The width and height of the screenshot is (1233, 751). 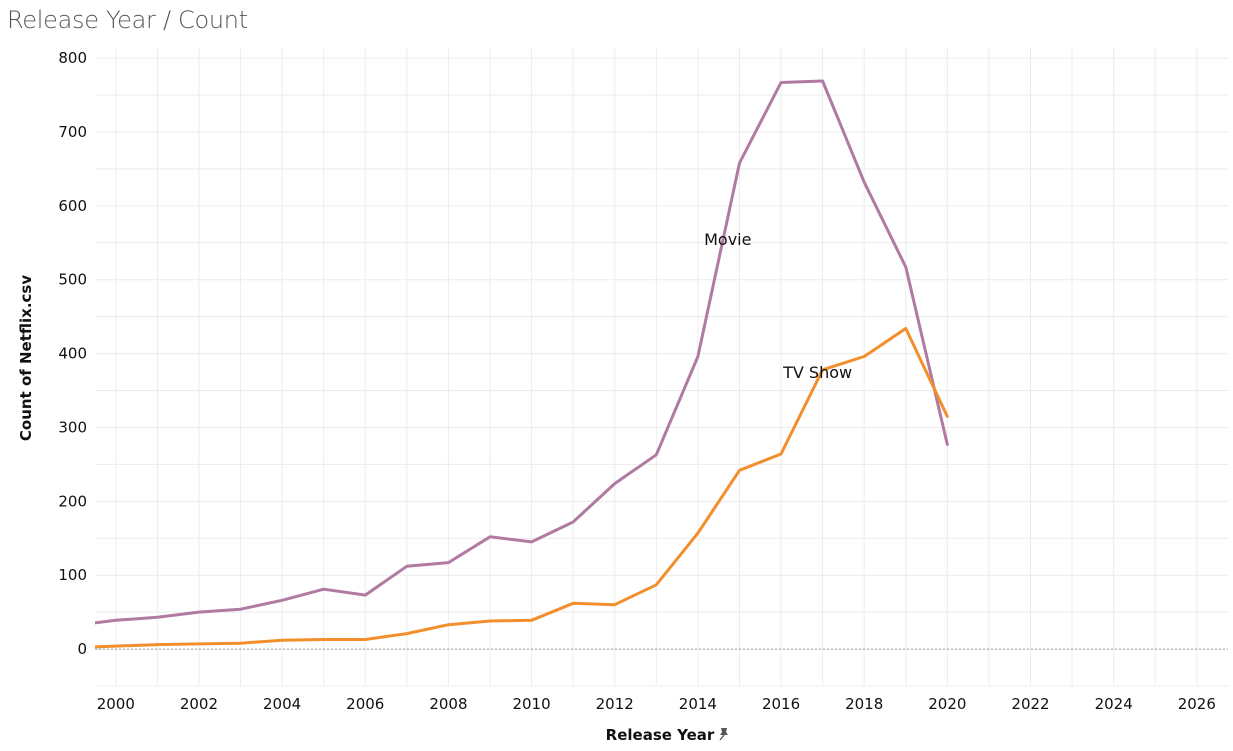 I want to click on x-tick-label: 2018, so click(x=864, y=704).